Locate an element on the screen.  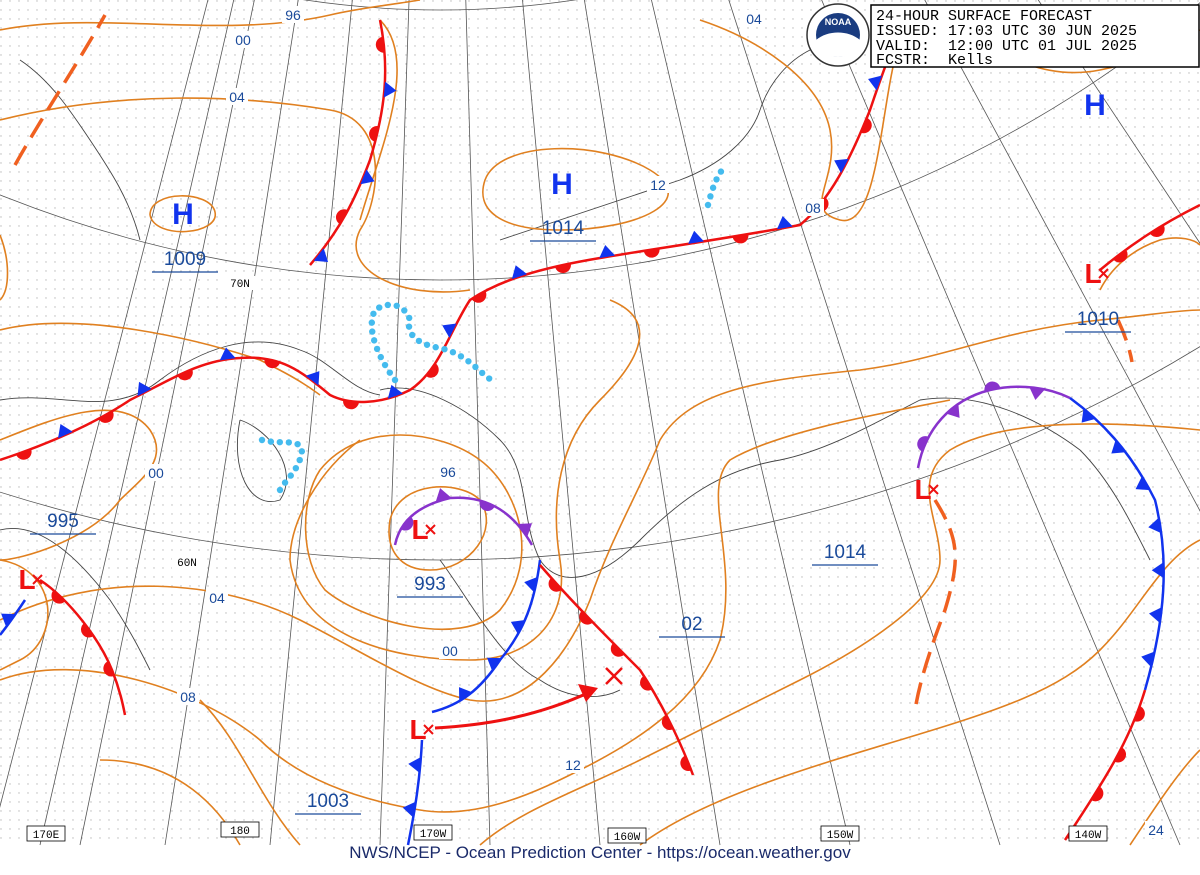
latitude-label: 60N is located at coordinates (187, 564).